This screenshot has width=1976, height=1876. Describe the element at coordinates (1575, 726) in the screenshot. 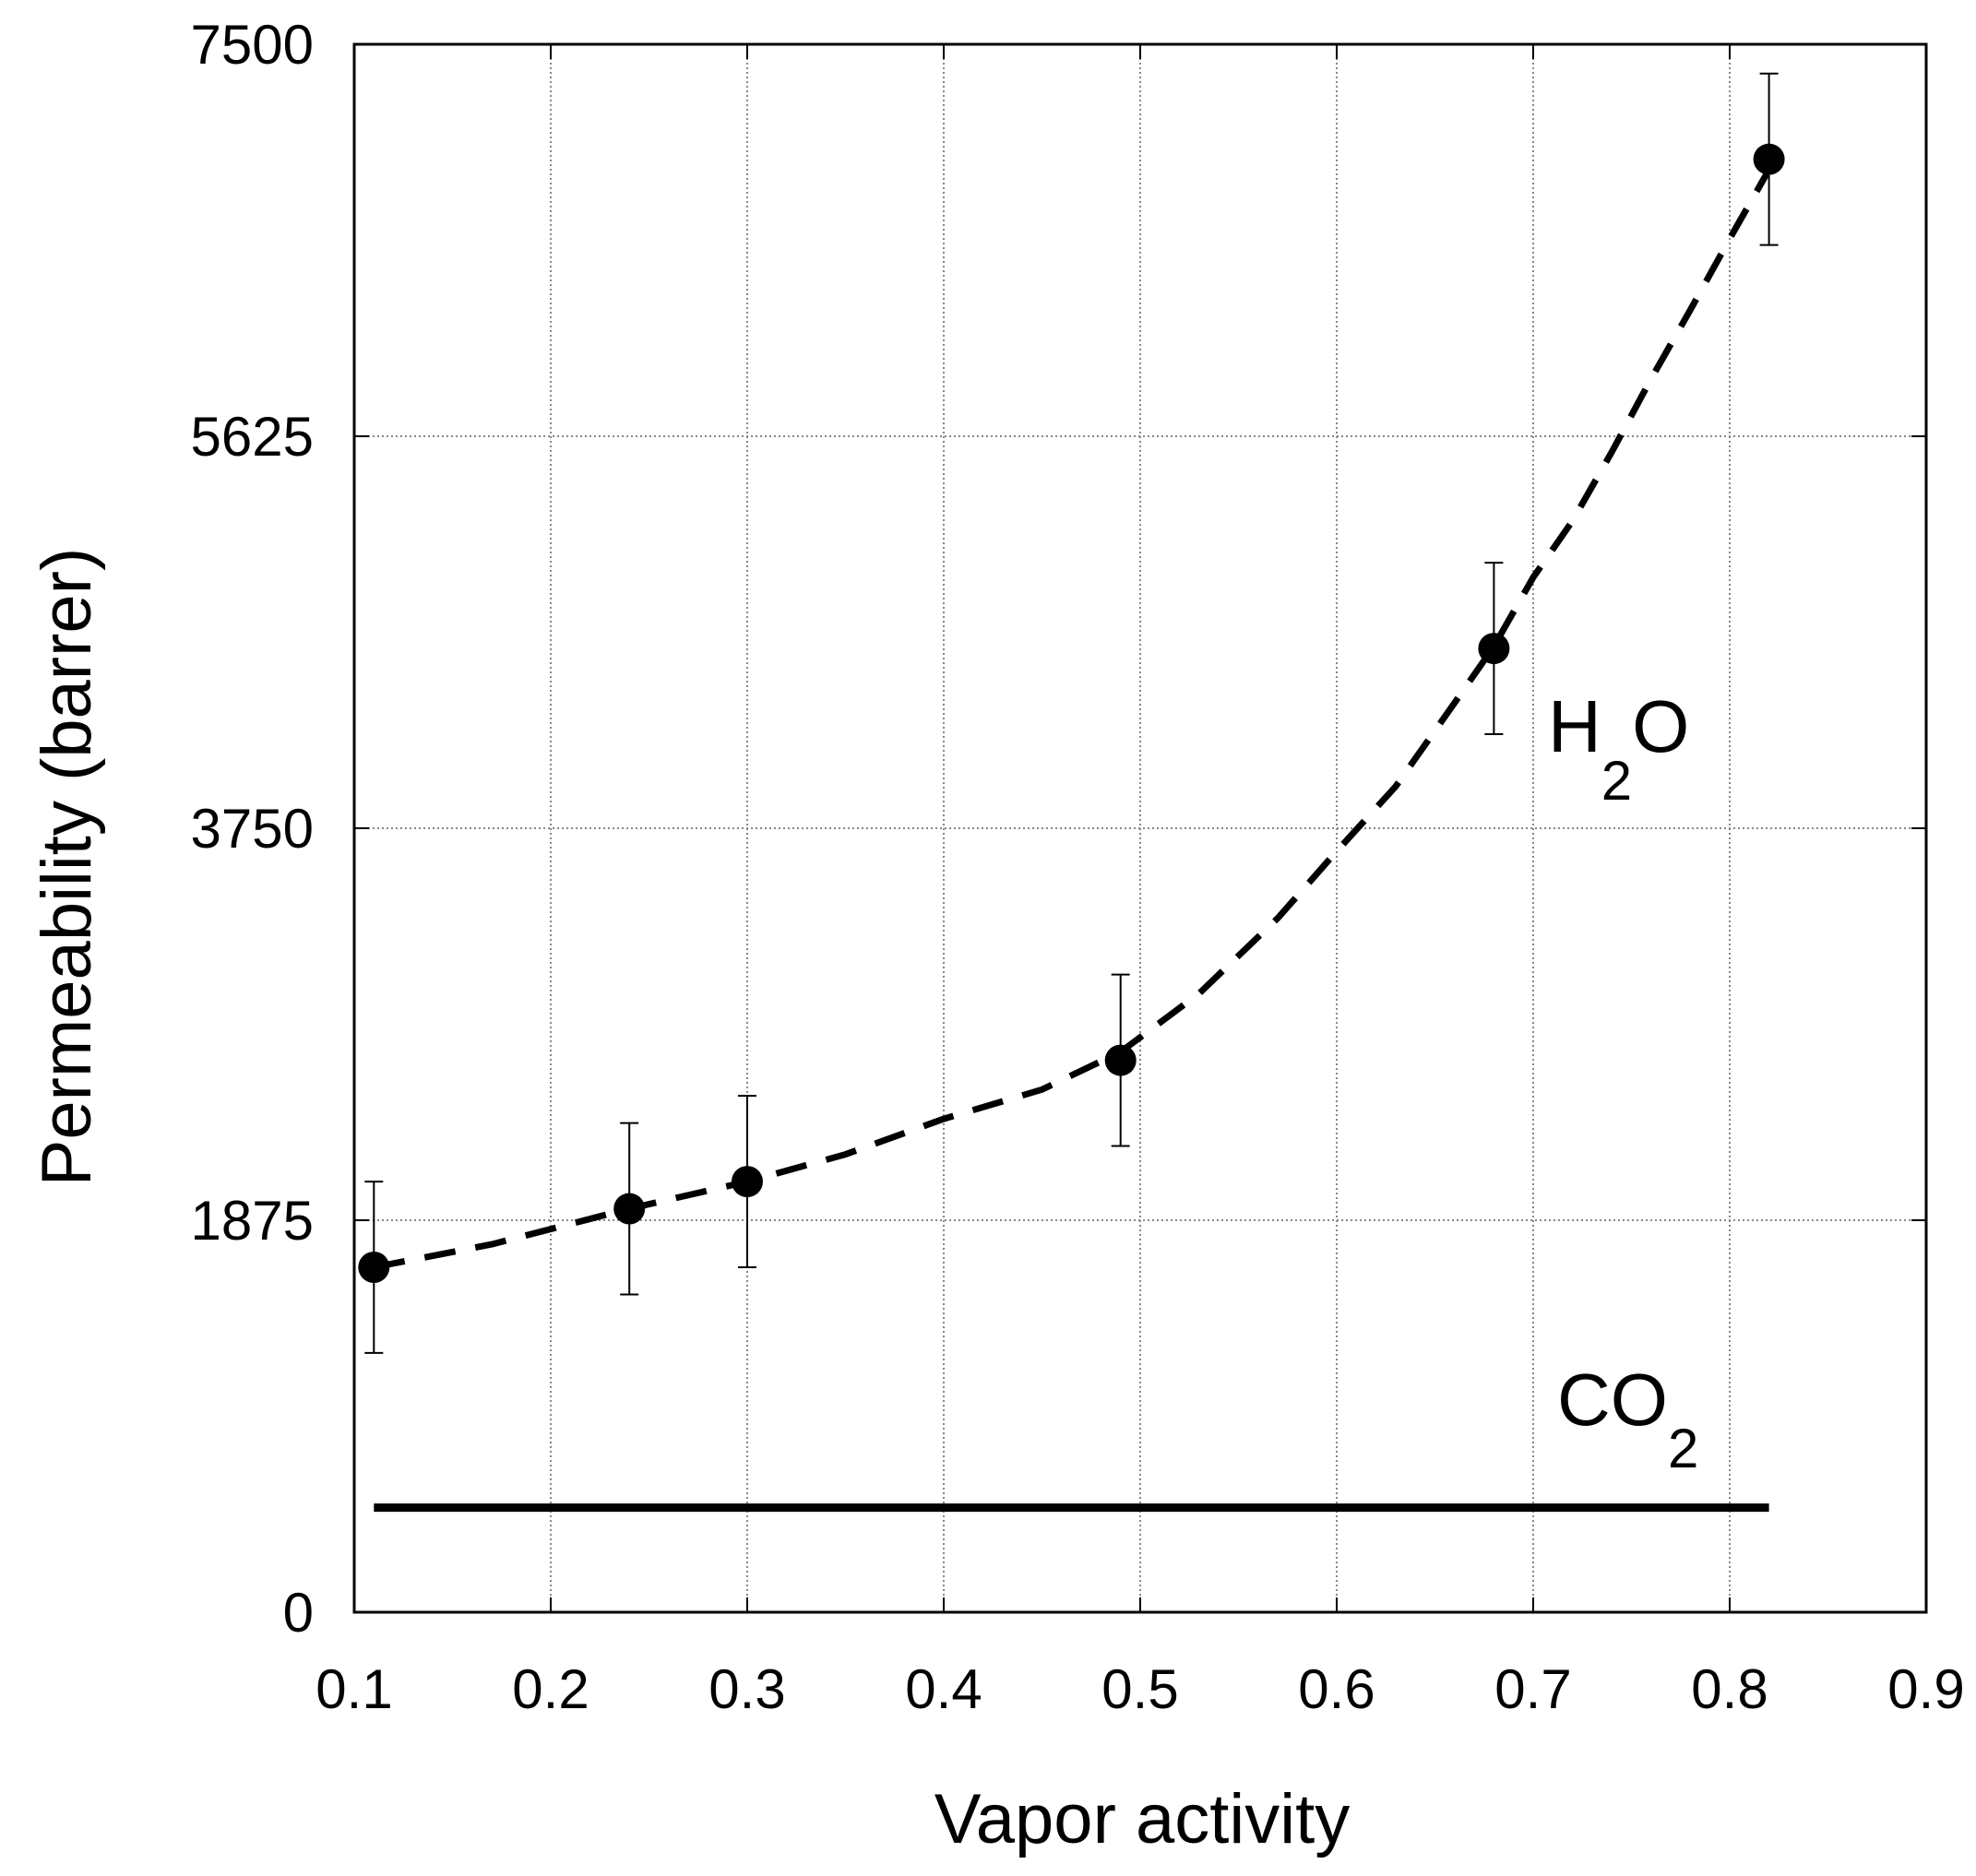

I see `h2o-label-main: H` at that location.